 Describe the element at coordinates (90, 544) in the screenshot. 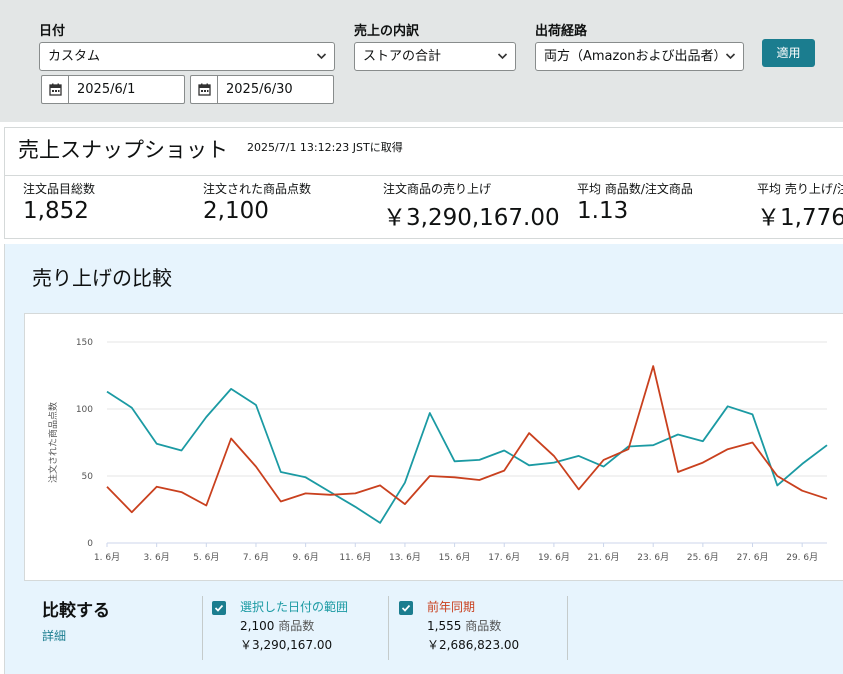

I see `y-tick-label: 0` at that location.